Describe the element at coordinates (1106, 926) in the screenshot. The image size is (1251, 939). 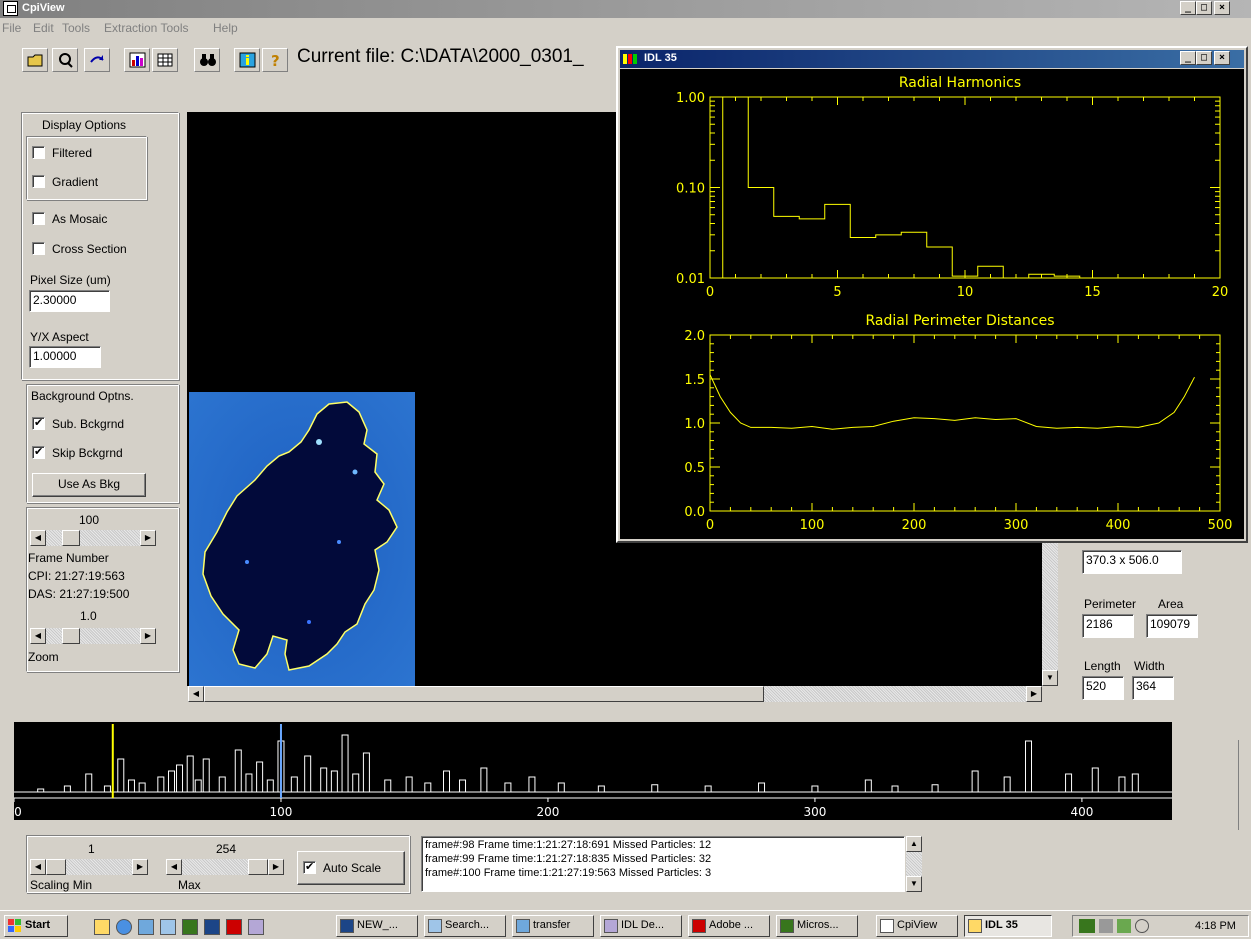
I see `volume-icon` at that location.